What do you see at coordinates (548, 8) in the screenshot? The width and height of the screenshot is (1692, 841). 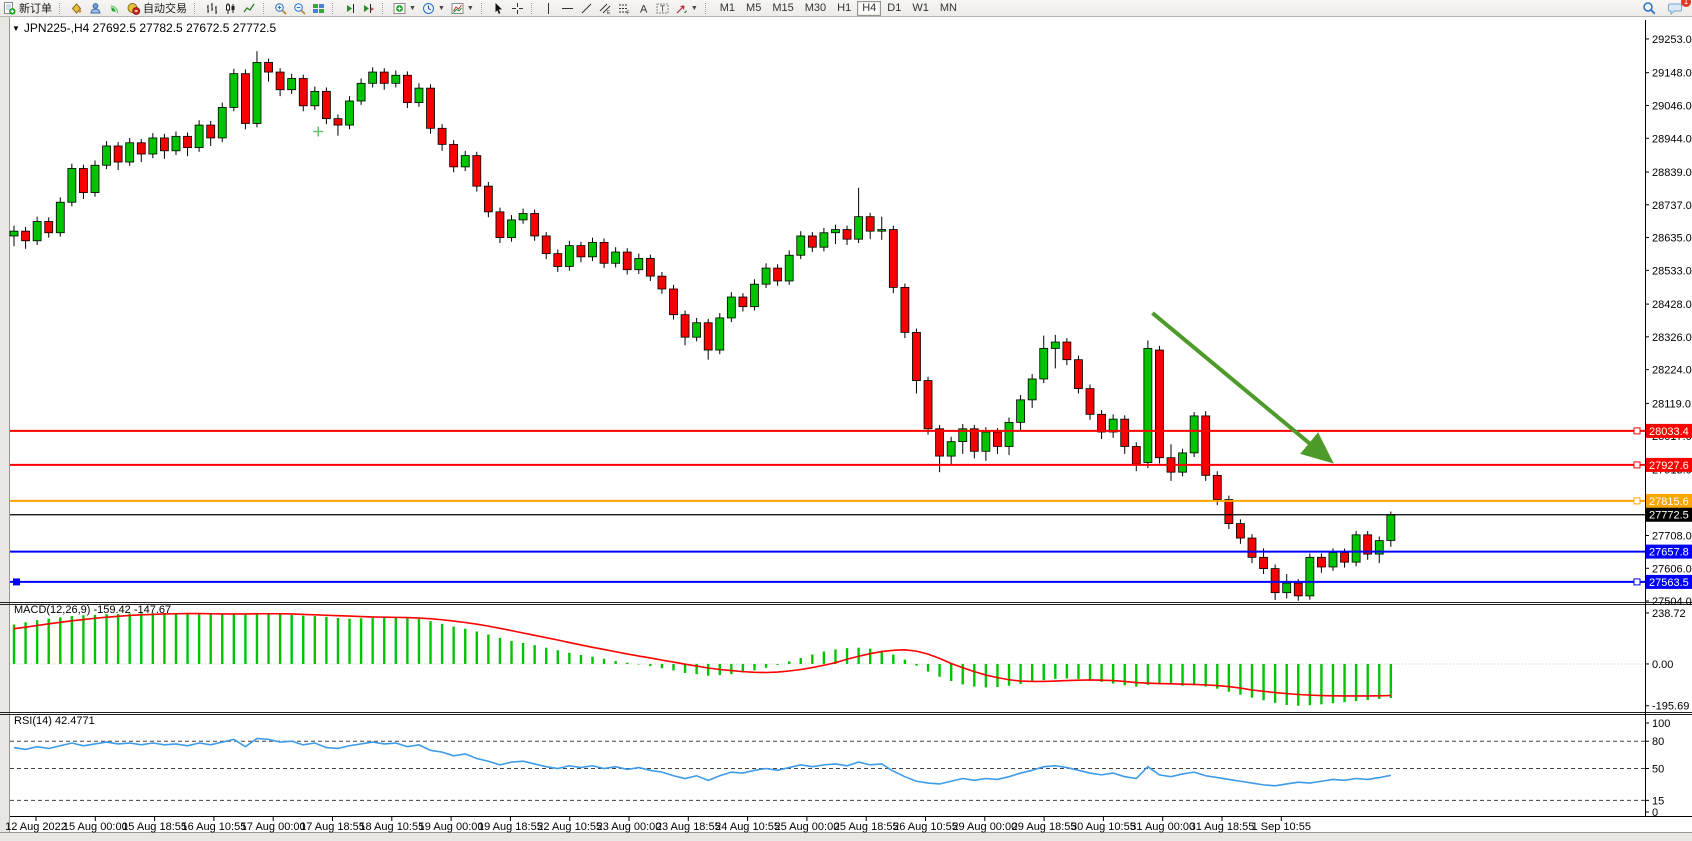 I see `vertical-line-tool-button` at bounding box center [548, 8].